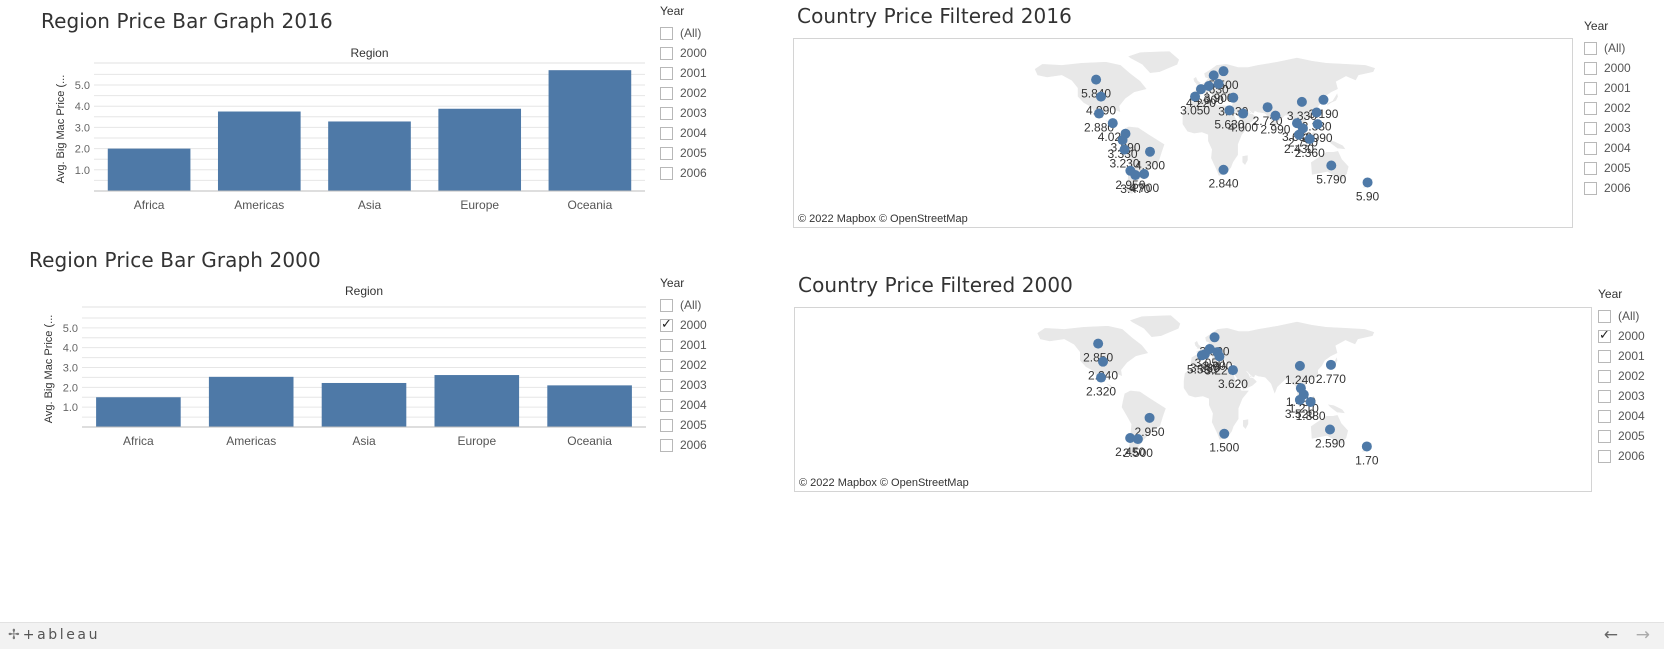  I want to click on tableau-brand: ✢ +ableau, so click(54, 635).